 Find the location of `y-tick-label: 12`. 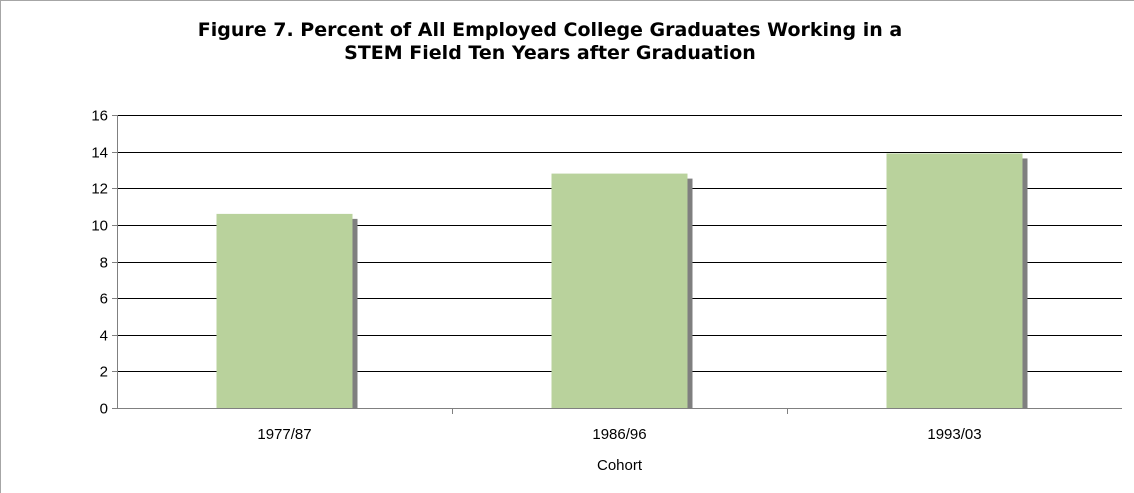

y-tick-label: 12 is located at coordinates (99, 189).